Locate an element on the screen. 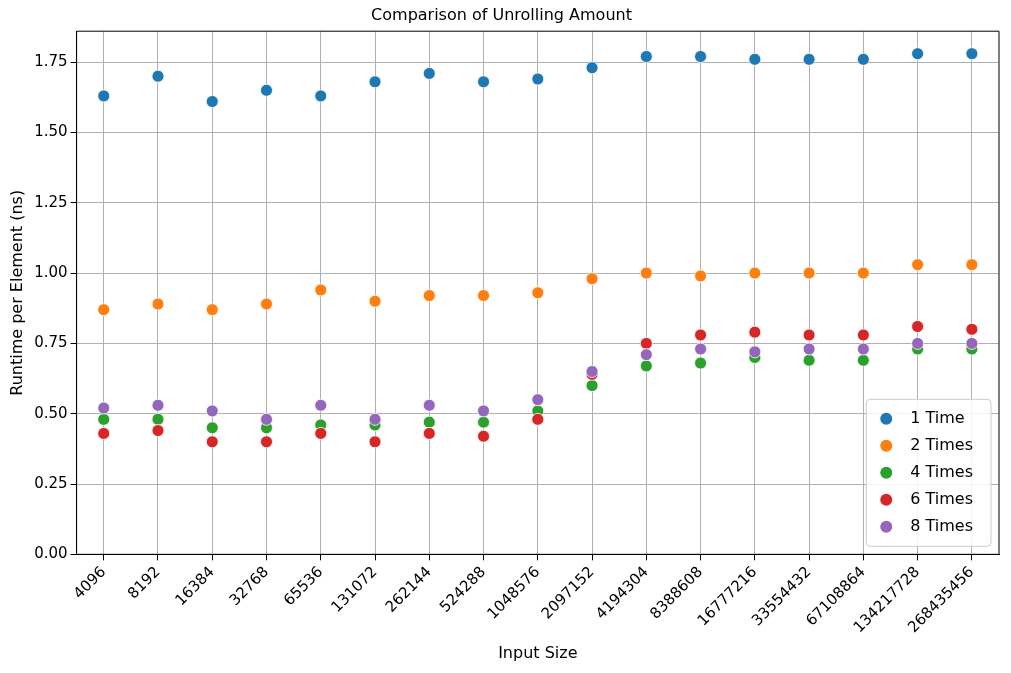 This screenshot has height=673, width=1011. y-axis-title: Runtime per Element (ns) is located at coordinates (16, 292).